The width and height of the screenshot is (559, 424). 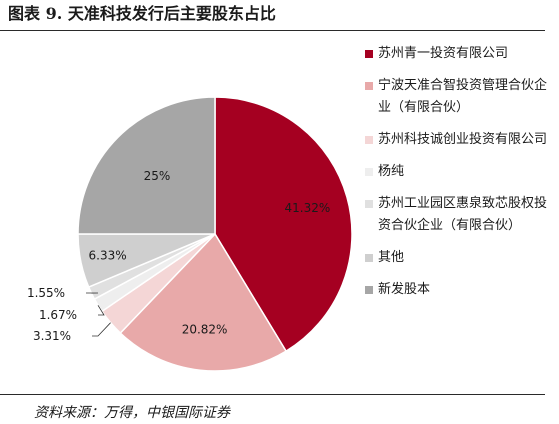 I want to click on bottom-rule, so click(x=272, y=394).